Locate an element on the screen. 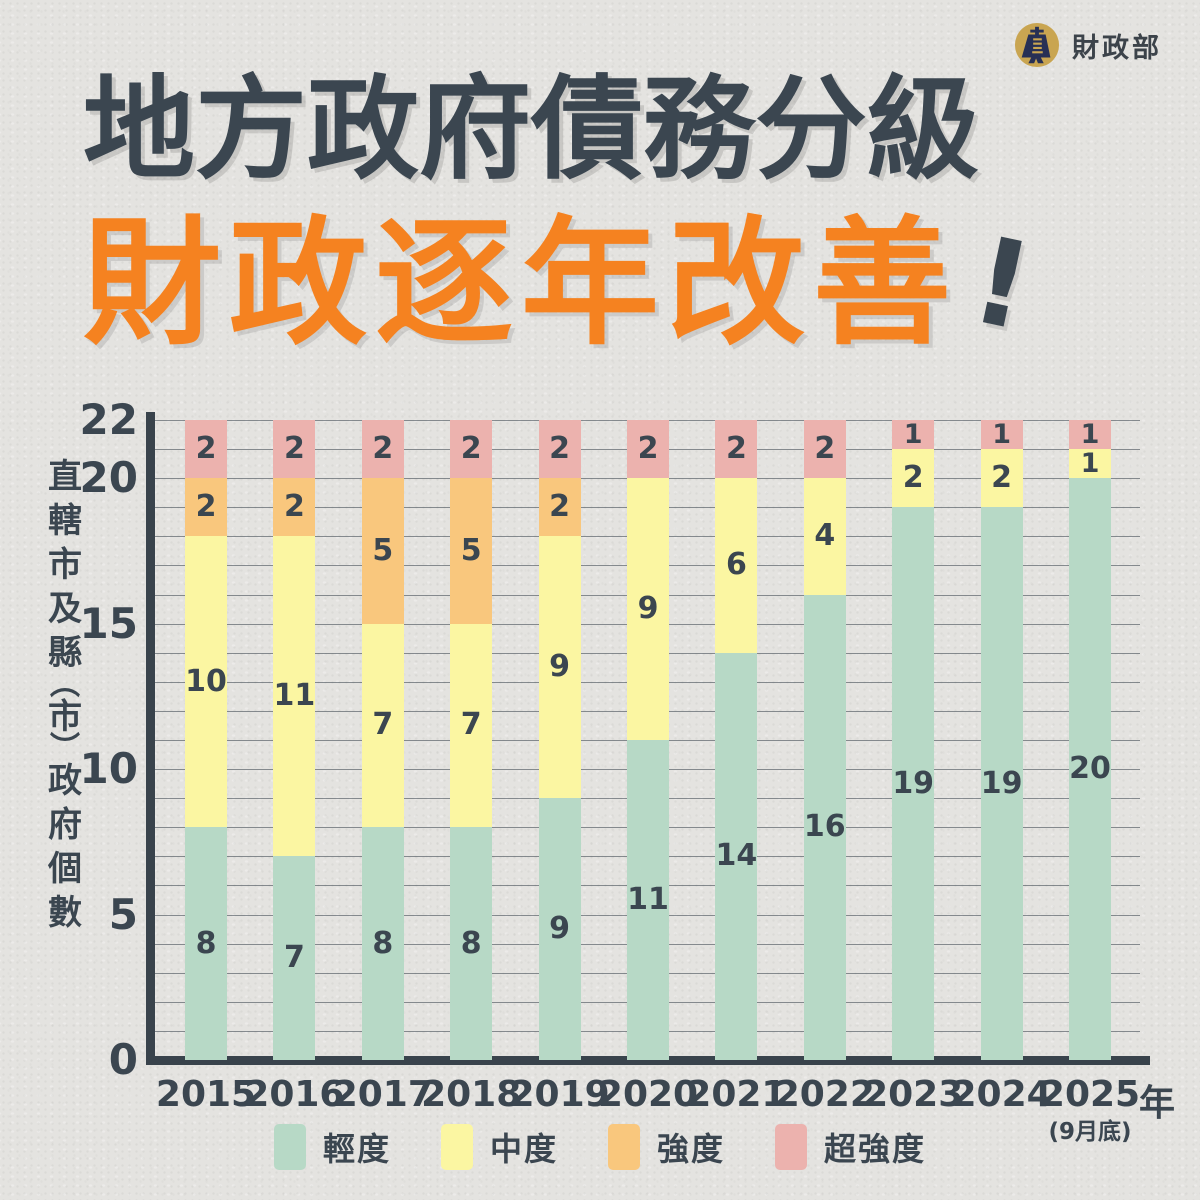 The image size is (1200, 1200). y-axis-line is located at coordinates (150, 738).